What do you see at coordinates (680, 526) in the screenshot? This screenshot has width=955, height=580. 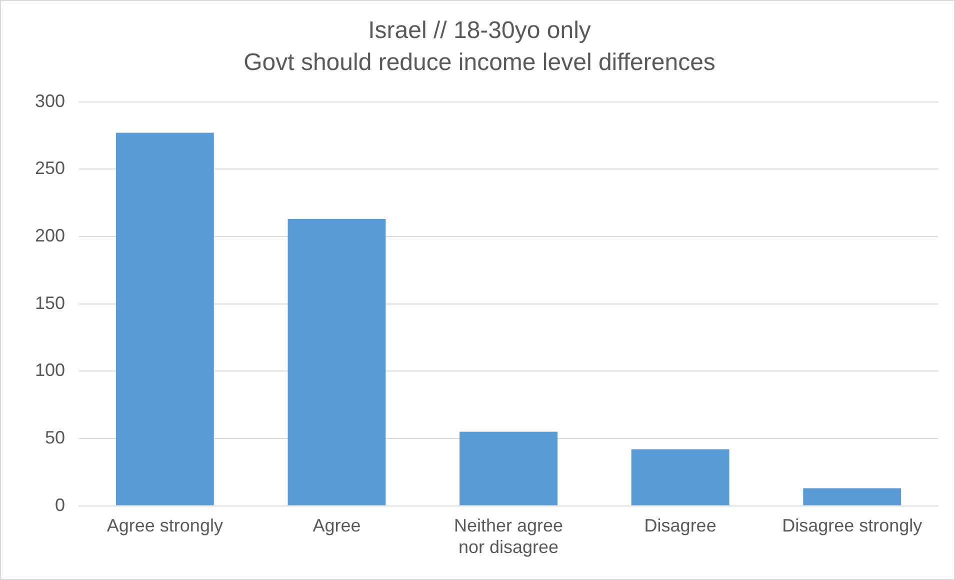 I see `x-tick-label: Disagree` at bounding box center [680, 526].